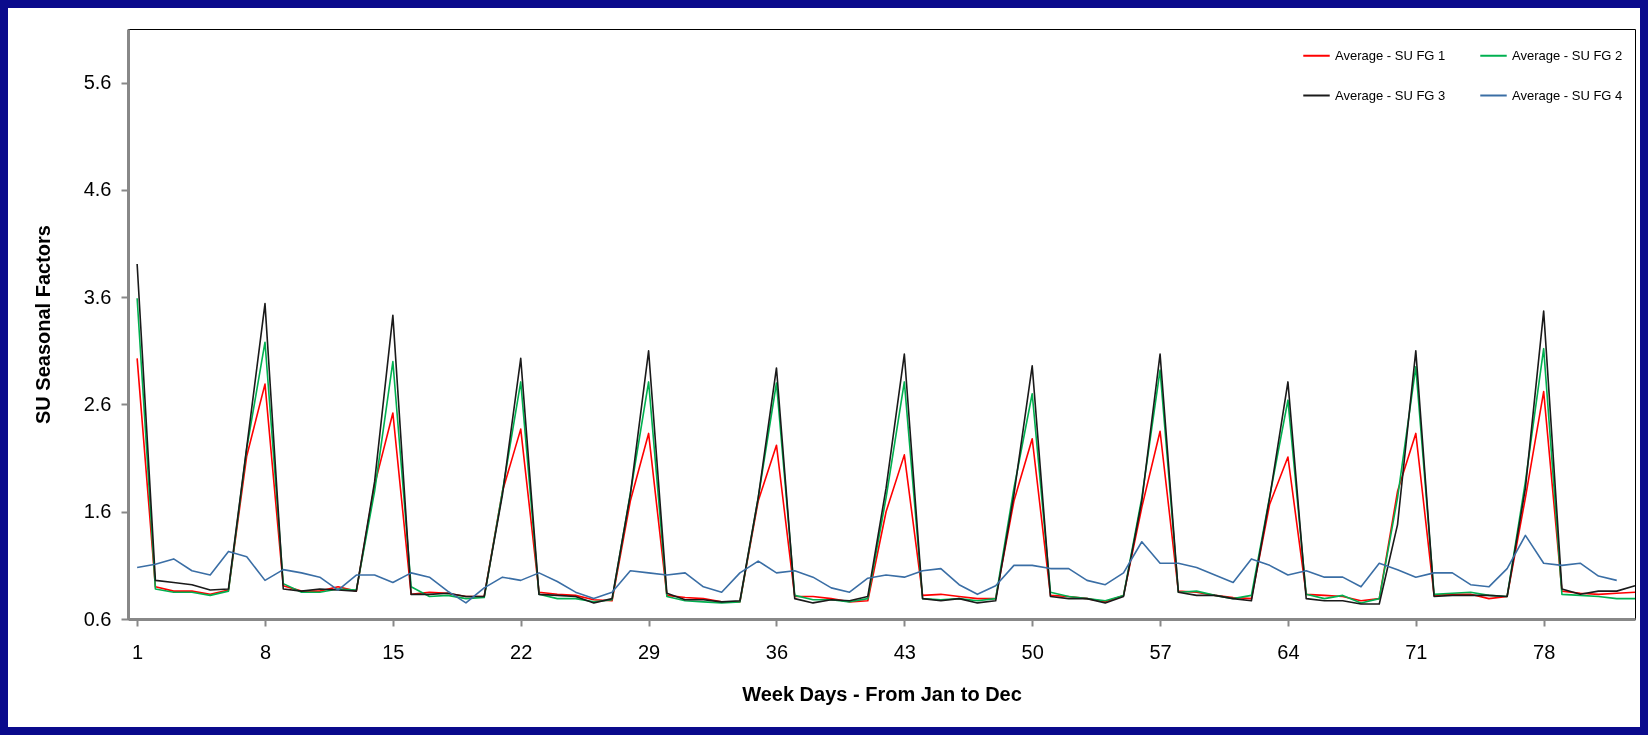 The height and width of the screenshot is (735, 1648). What do you see at coordinates (97, 189) in the screenshot?
I see `y-tick-label: 4.6` at bounding box center [97, 189].